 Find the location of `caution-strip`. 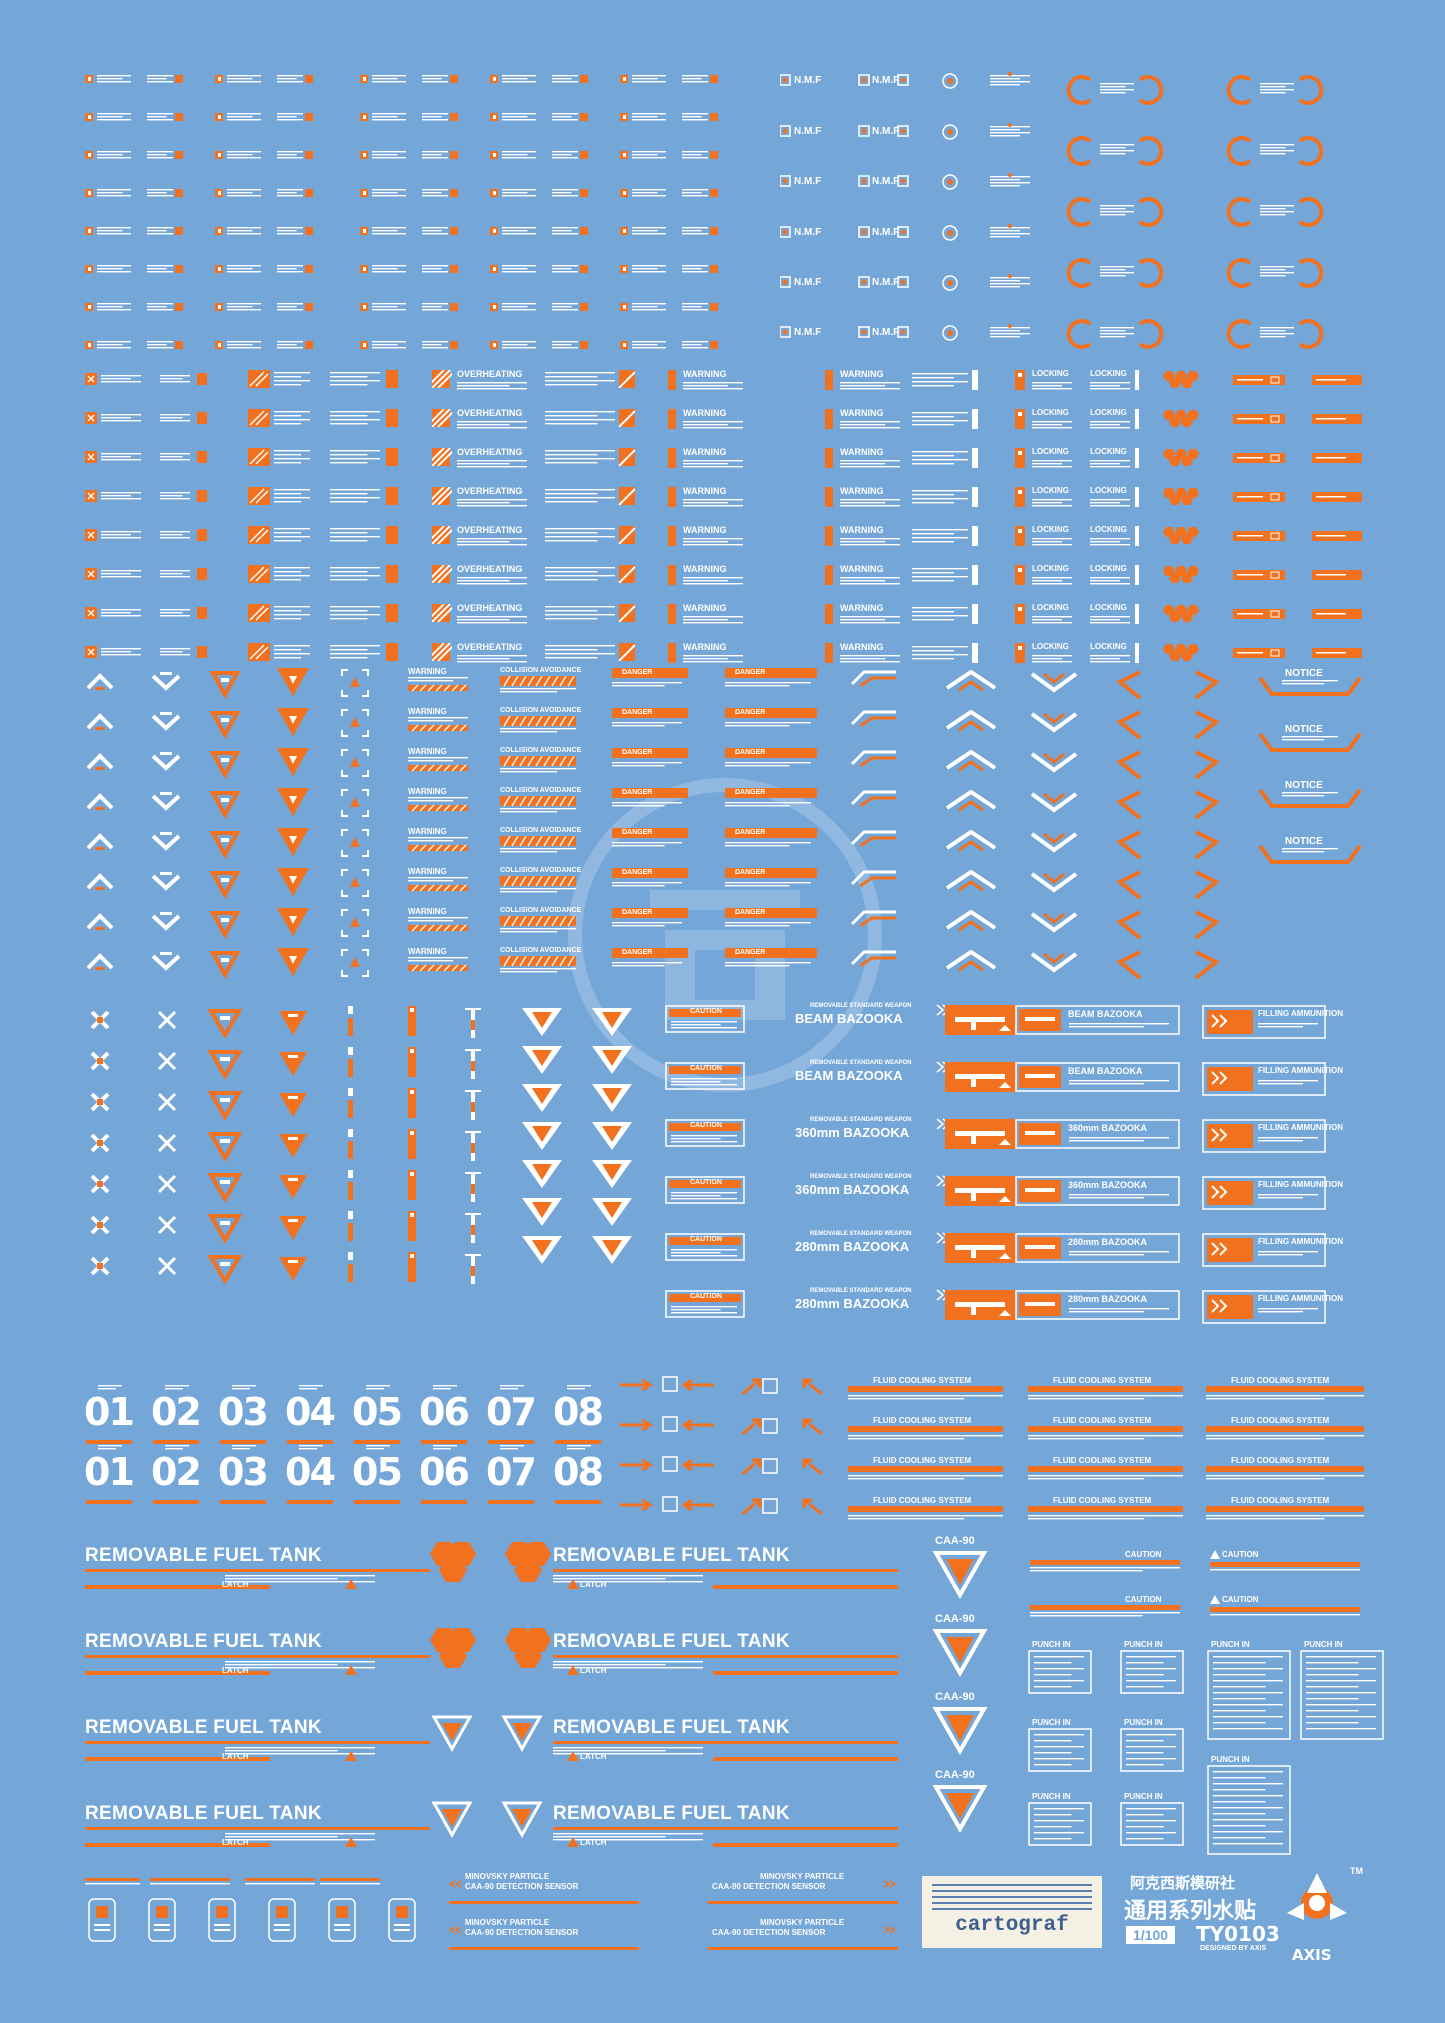

caution-strip is located at coordinates (1105, 1561).